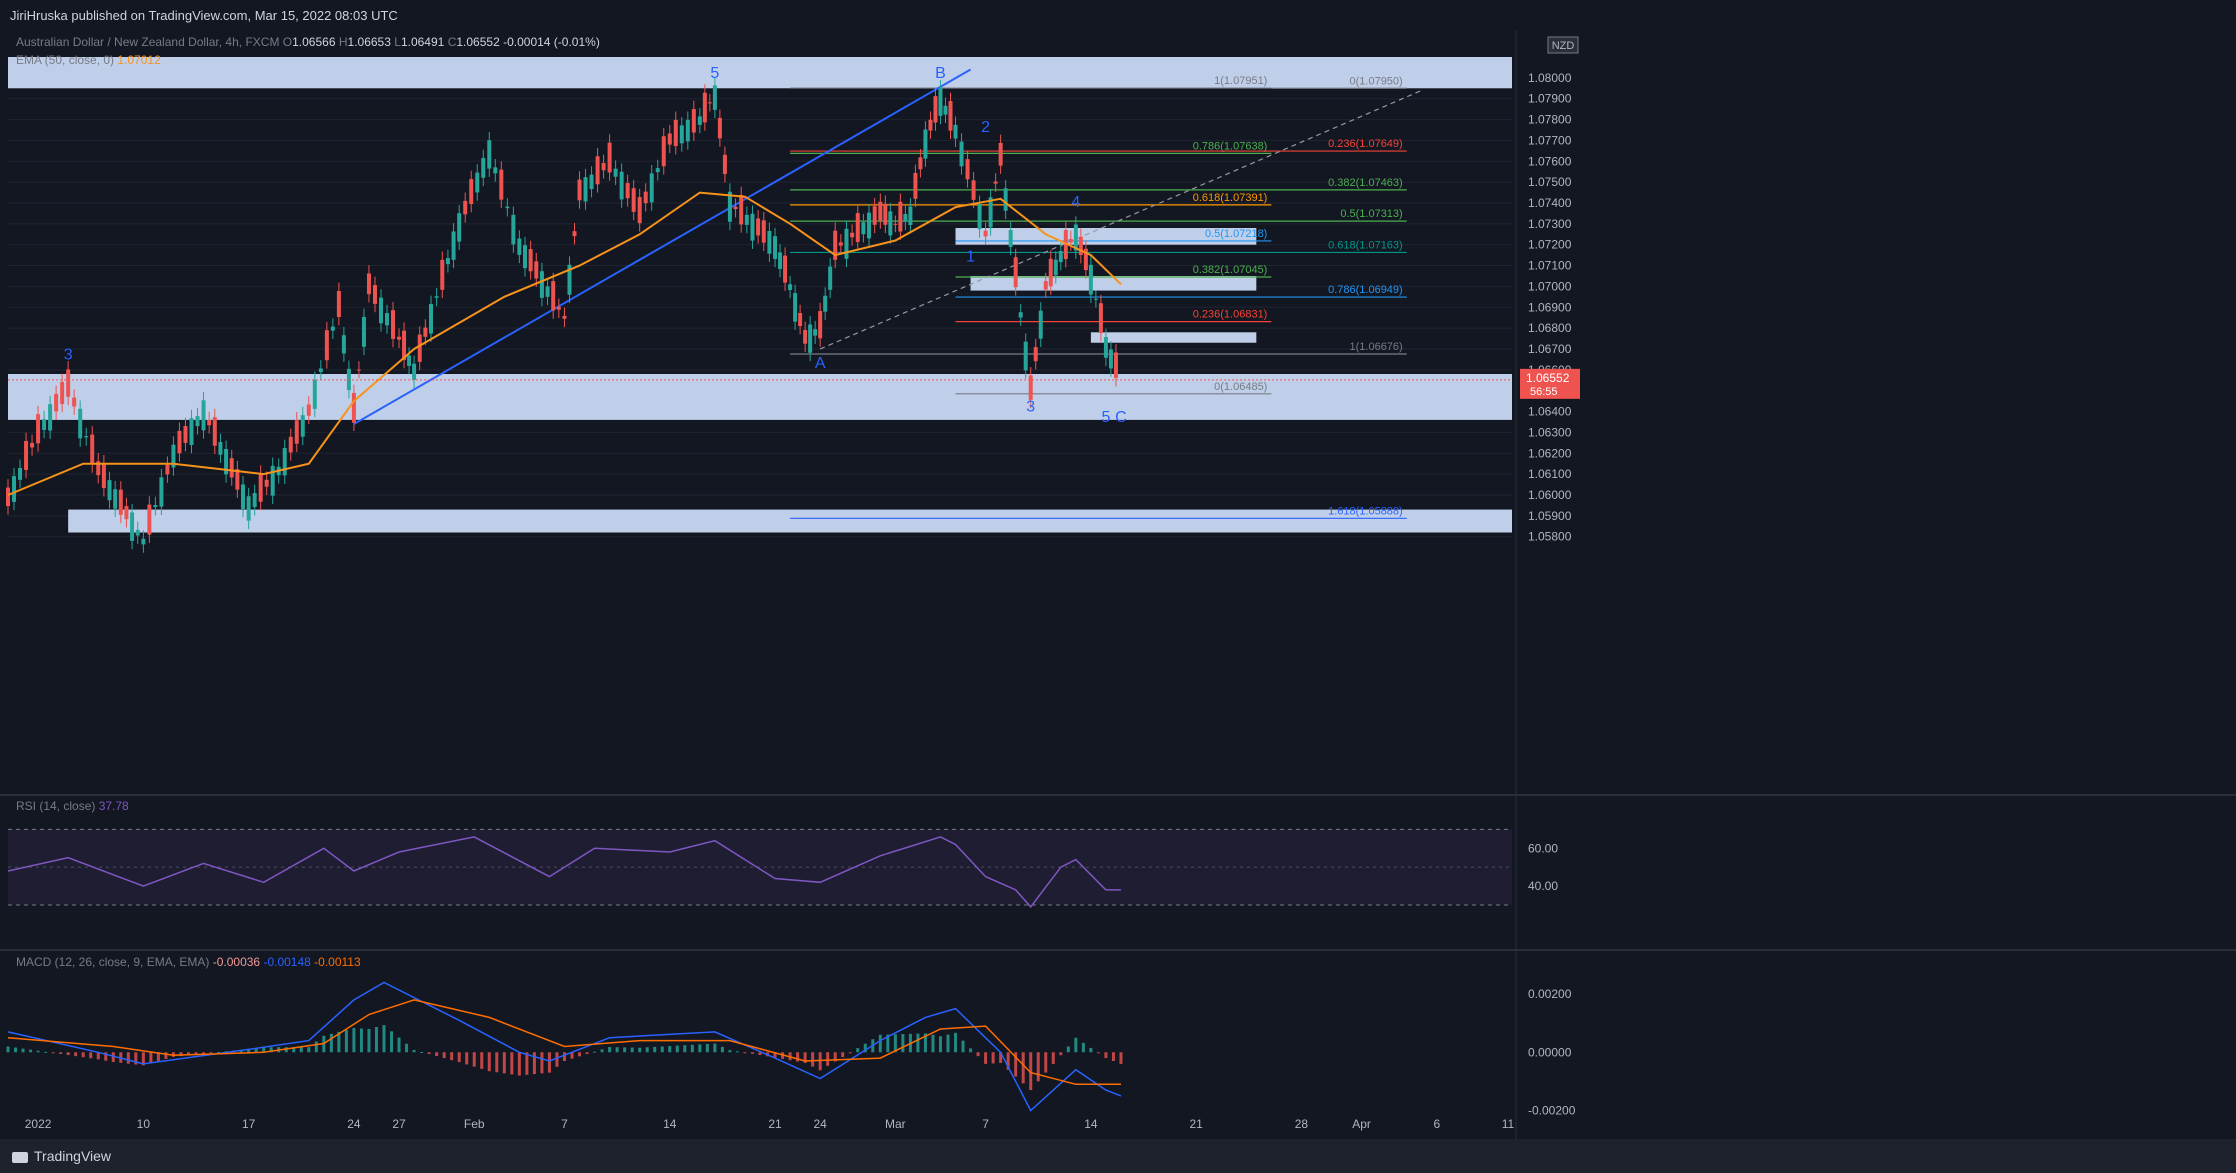  I want to click on close-value: 1.06552, so click(478, 42).